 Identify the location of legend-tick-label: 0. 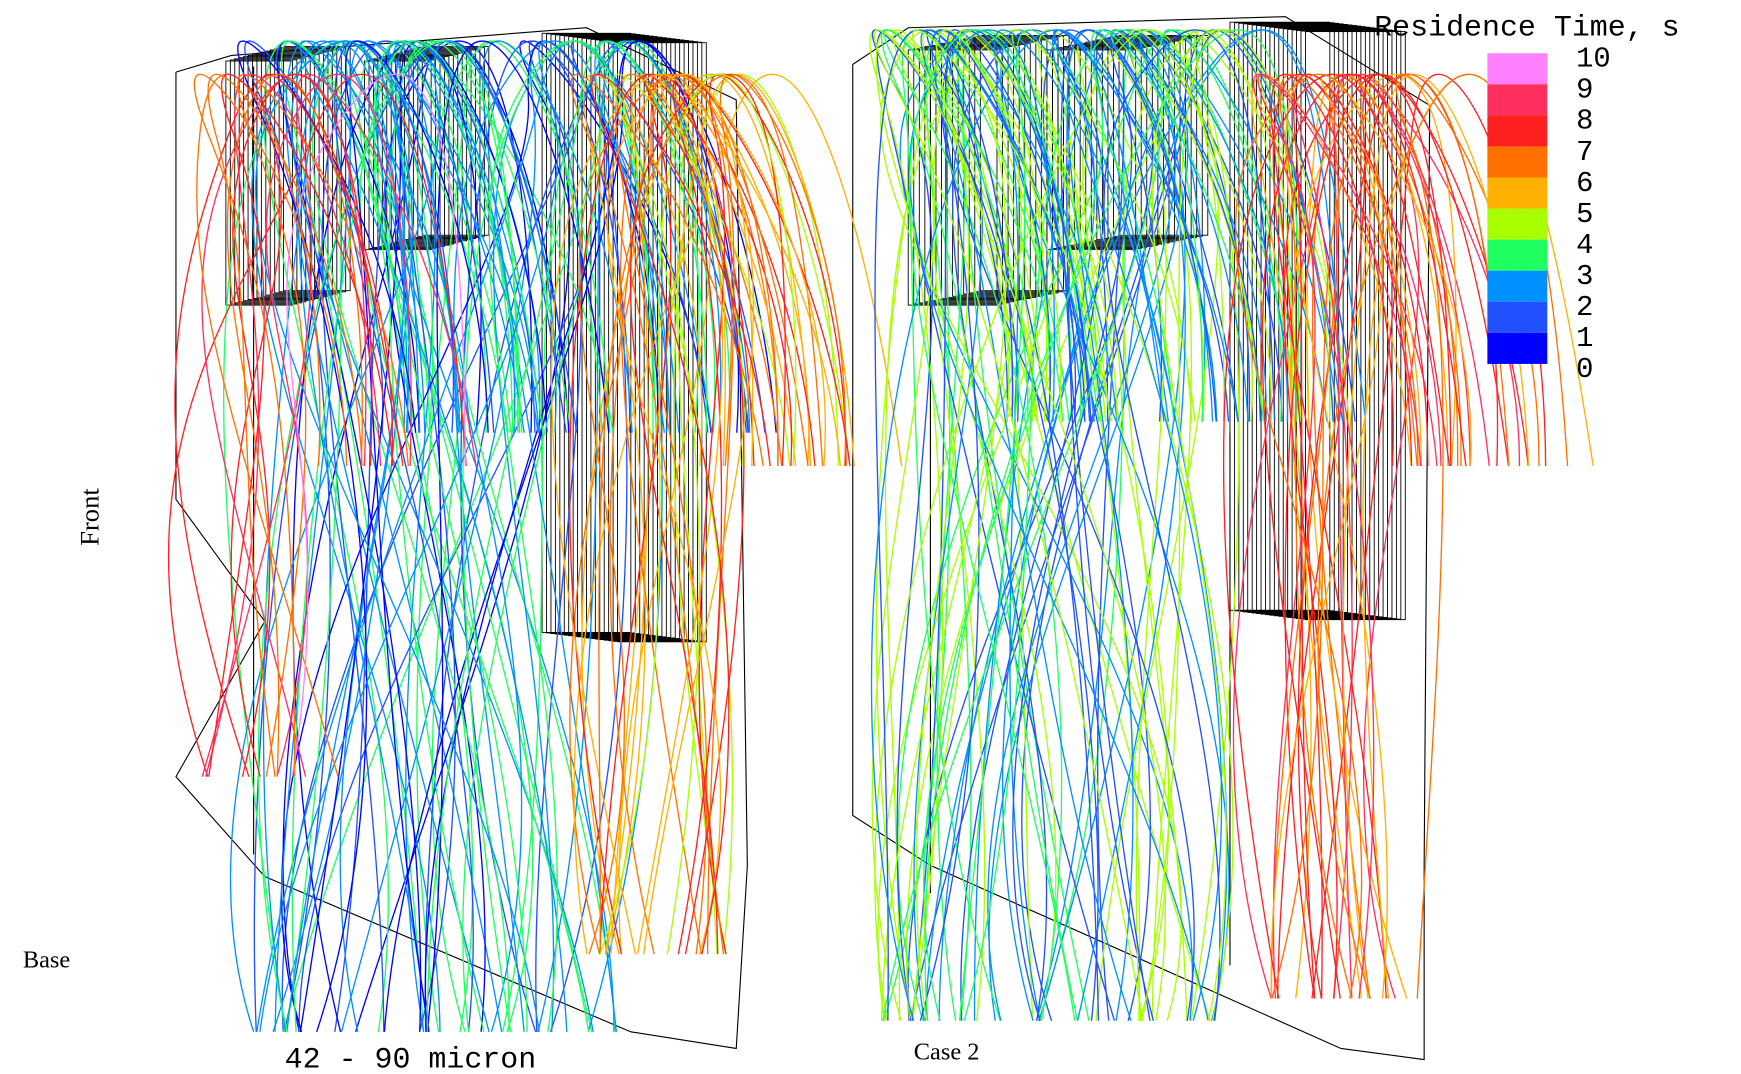
(1584, 369).